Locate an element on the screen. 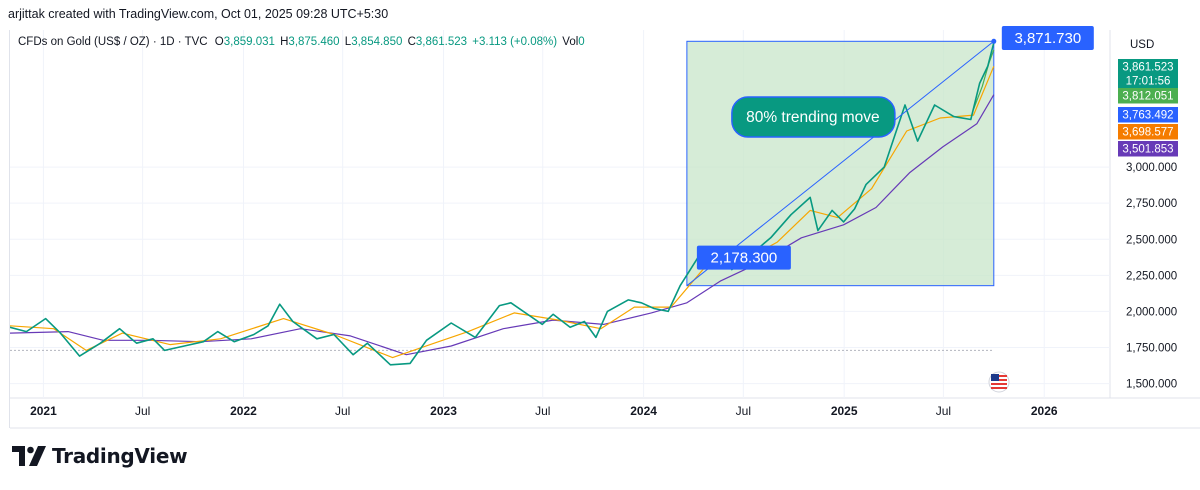 The width and height of the screenshot is (1200, 490). text-bubble is located at coordinates (813, 117).